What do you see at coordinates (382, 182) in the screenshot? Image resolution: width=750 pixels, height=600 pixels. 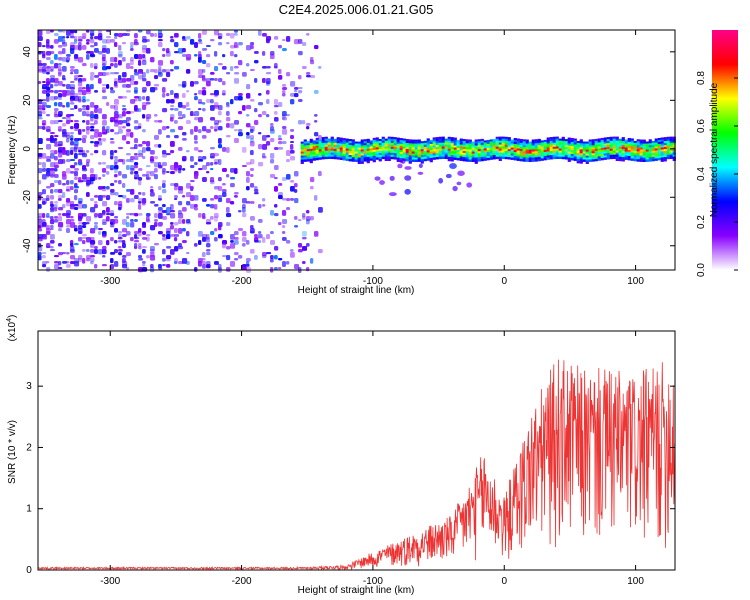 I see `spectrogram-blip` at bounding box center [382, 182].